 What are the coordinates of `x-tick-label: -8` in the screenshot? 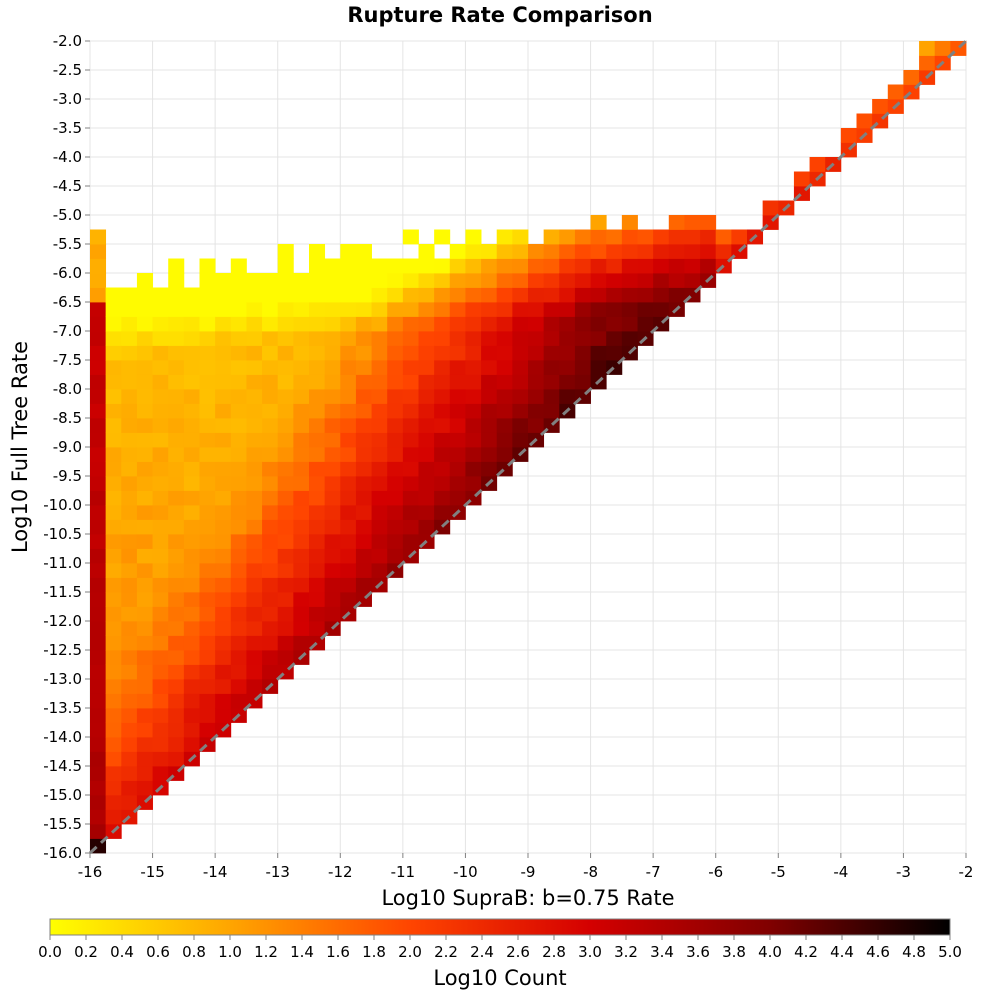 It's located at (590, 872).